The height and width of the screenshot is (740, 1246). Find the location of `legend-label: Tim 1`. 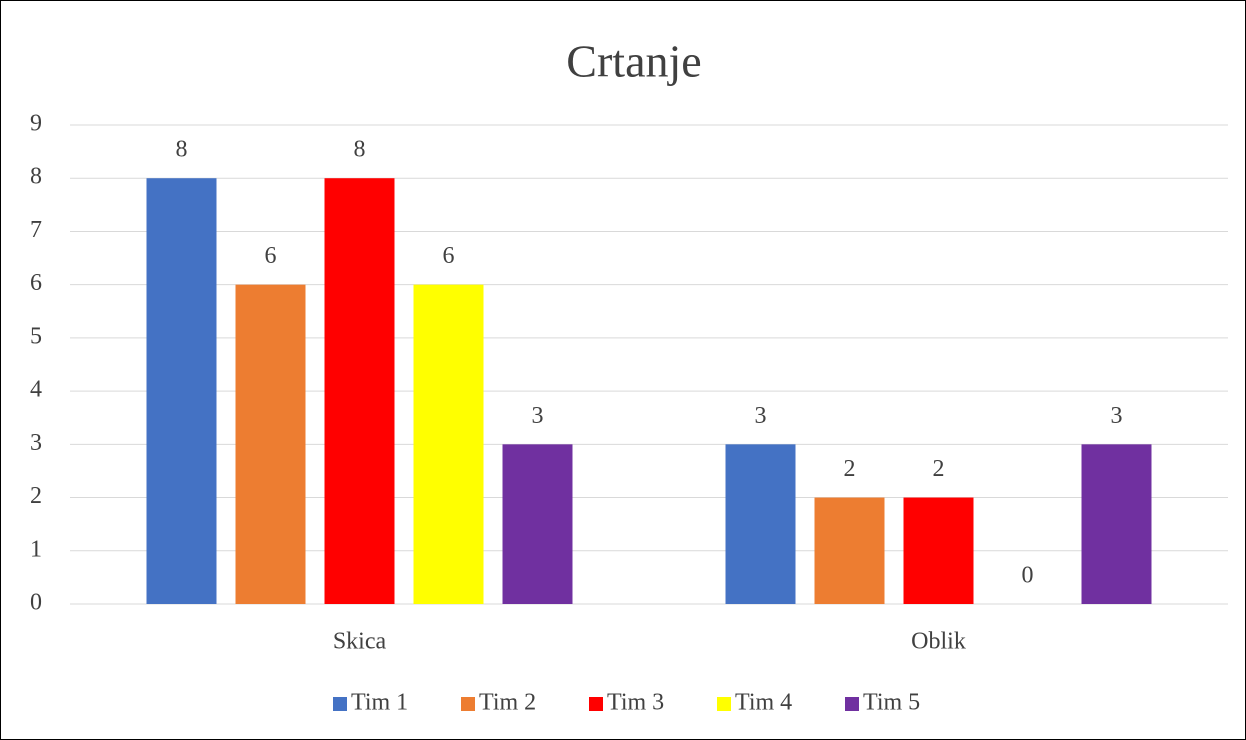

legend-label: Tim 1 is located at coordinates (379, 703).